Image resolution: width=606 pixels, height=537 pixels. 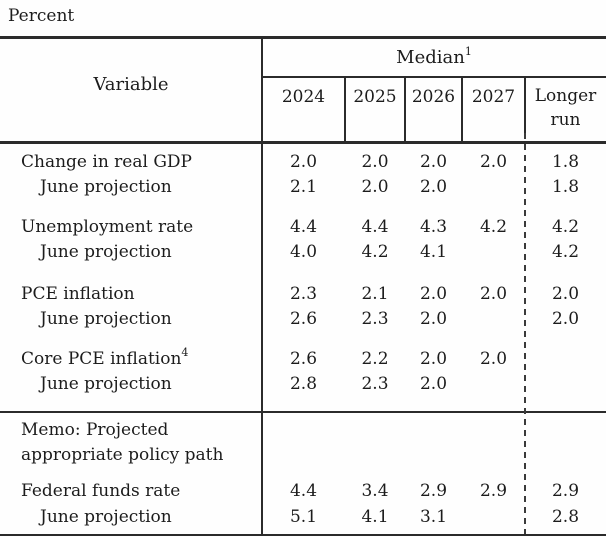 I want to click on table-row-pce-inflation: PCE inflation 2.3 2.1 2.0 2.0 2.0, so click(x=303, y=294).